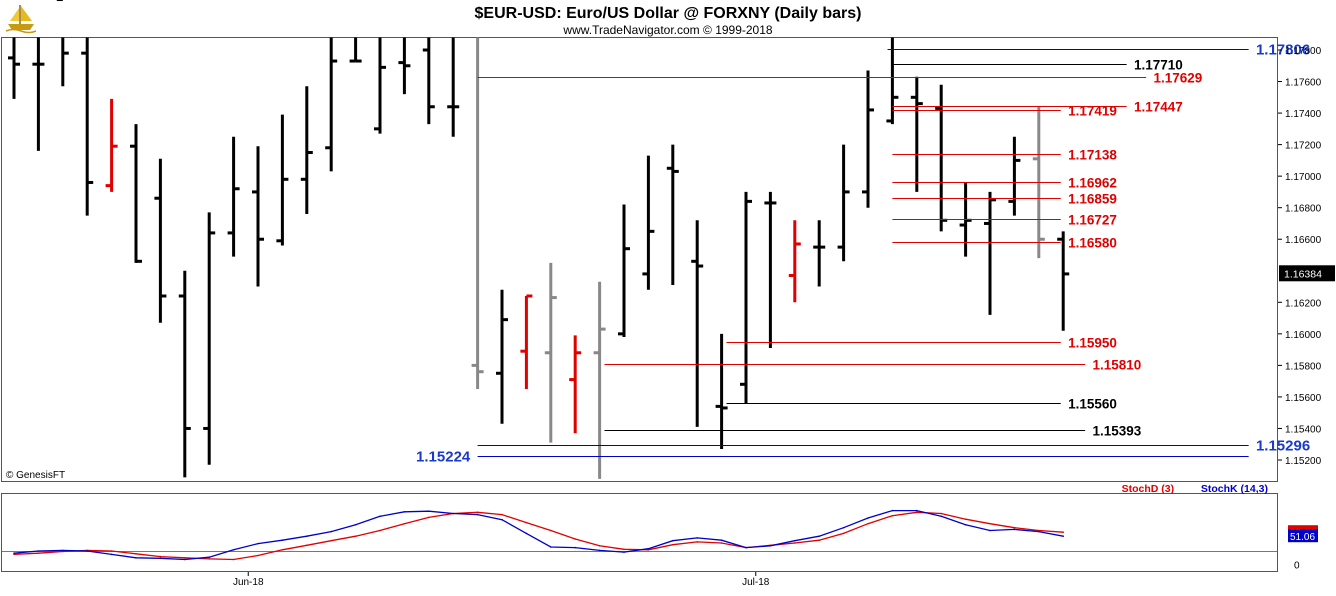  Describe the element at coordinates (1303, 303) in the screenshot. I see `price-tick-label: 1.16200` at that location.